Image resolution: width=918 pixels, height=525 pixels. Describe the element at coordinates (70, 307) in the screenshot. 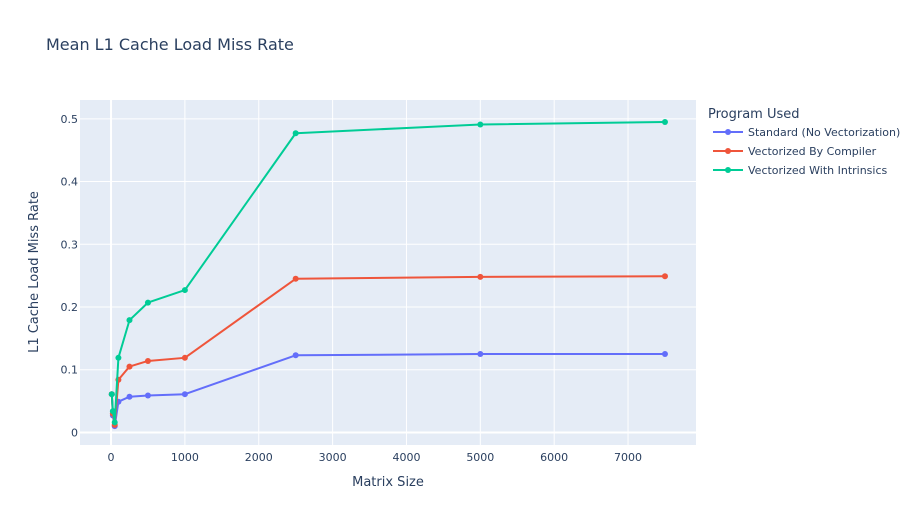

I see `y-tick-label: 0.2` at that location.